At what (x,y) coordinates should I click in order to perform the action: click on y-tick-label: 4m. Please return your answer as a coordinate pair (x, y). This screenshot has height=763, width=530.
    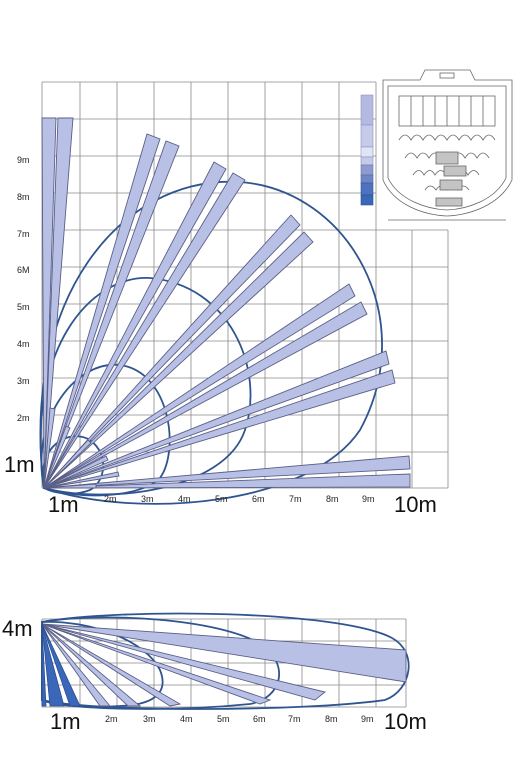
    Looking at the image, I should click on (23, 344).